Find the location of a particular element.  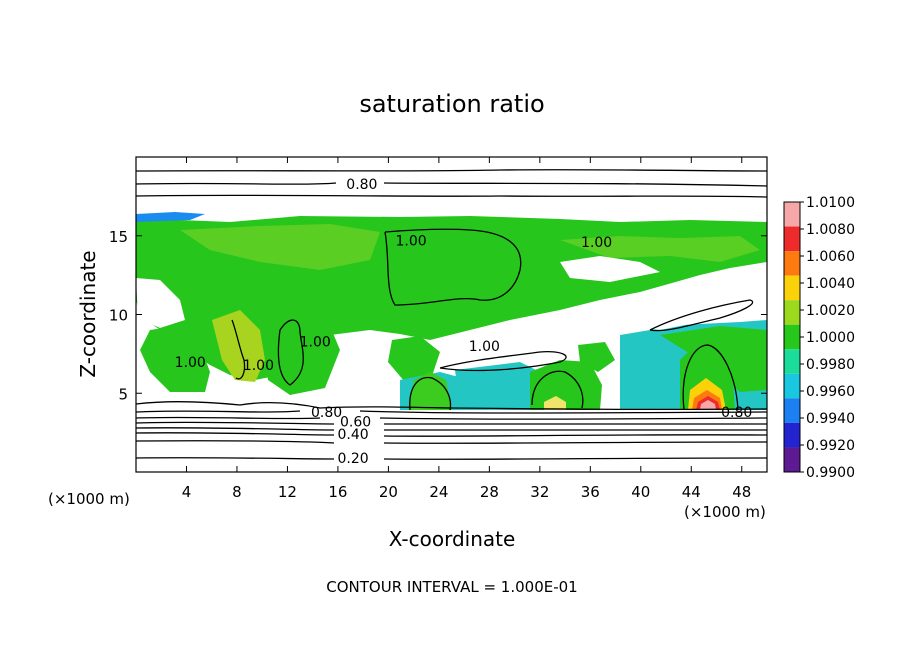

x-tick-label: 8 is located at coordinates (237, 492).